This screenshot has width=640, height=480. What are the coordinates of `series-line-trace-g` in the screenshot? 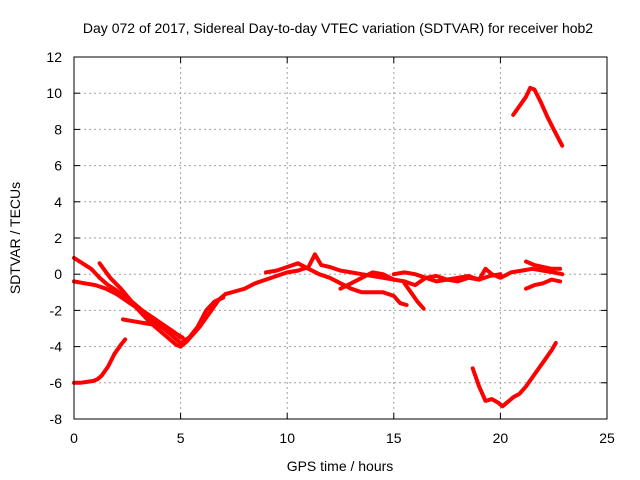 It's located at (336, 284).